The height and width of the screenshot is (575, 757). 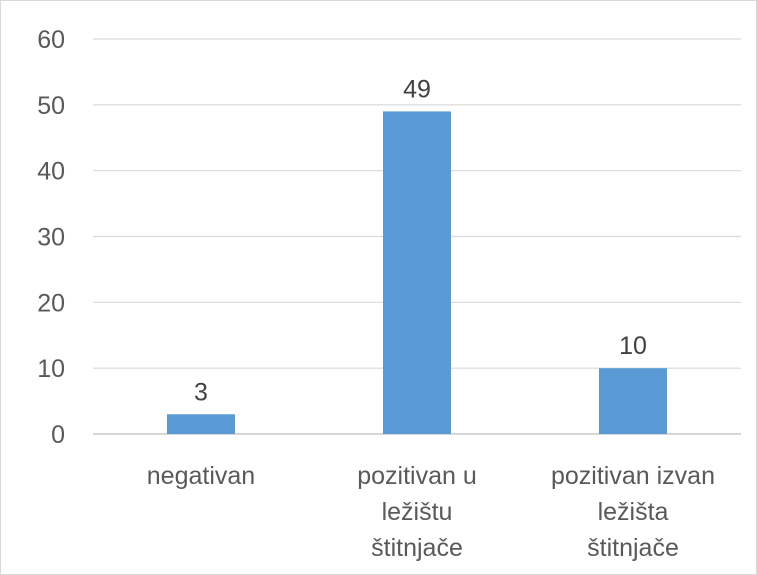 I want to click on y-tick-label: 0, so click(x=58, y=435).